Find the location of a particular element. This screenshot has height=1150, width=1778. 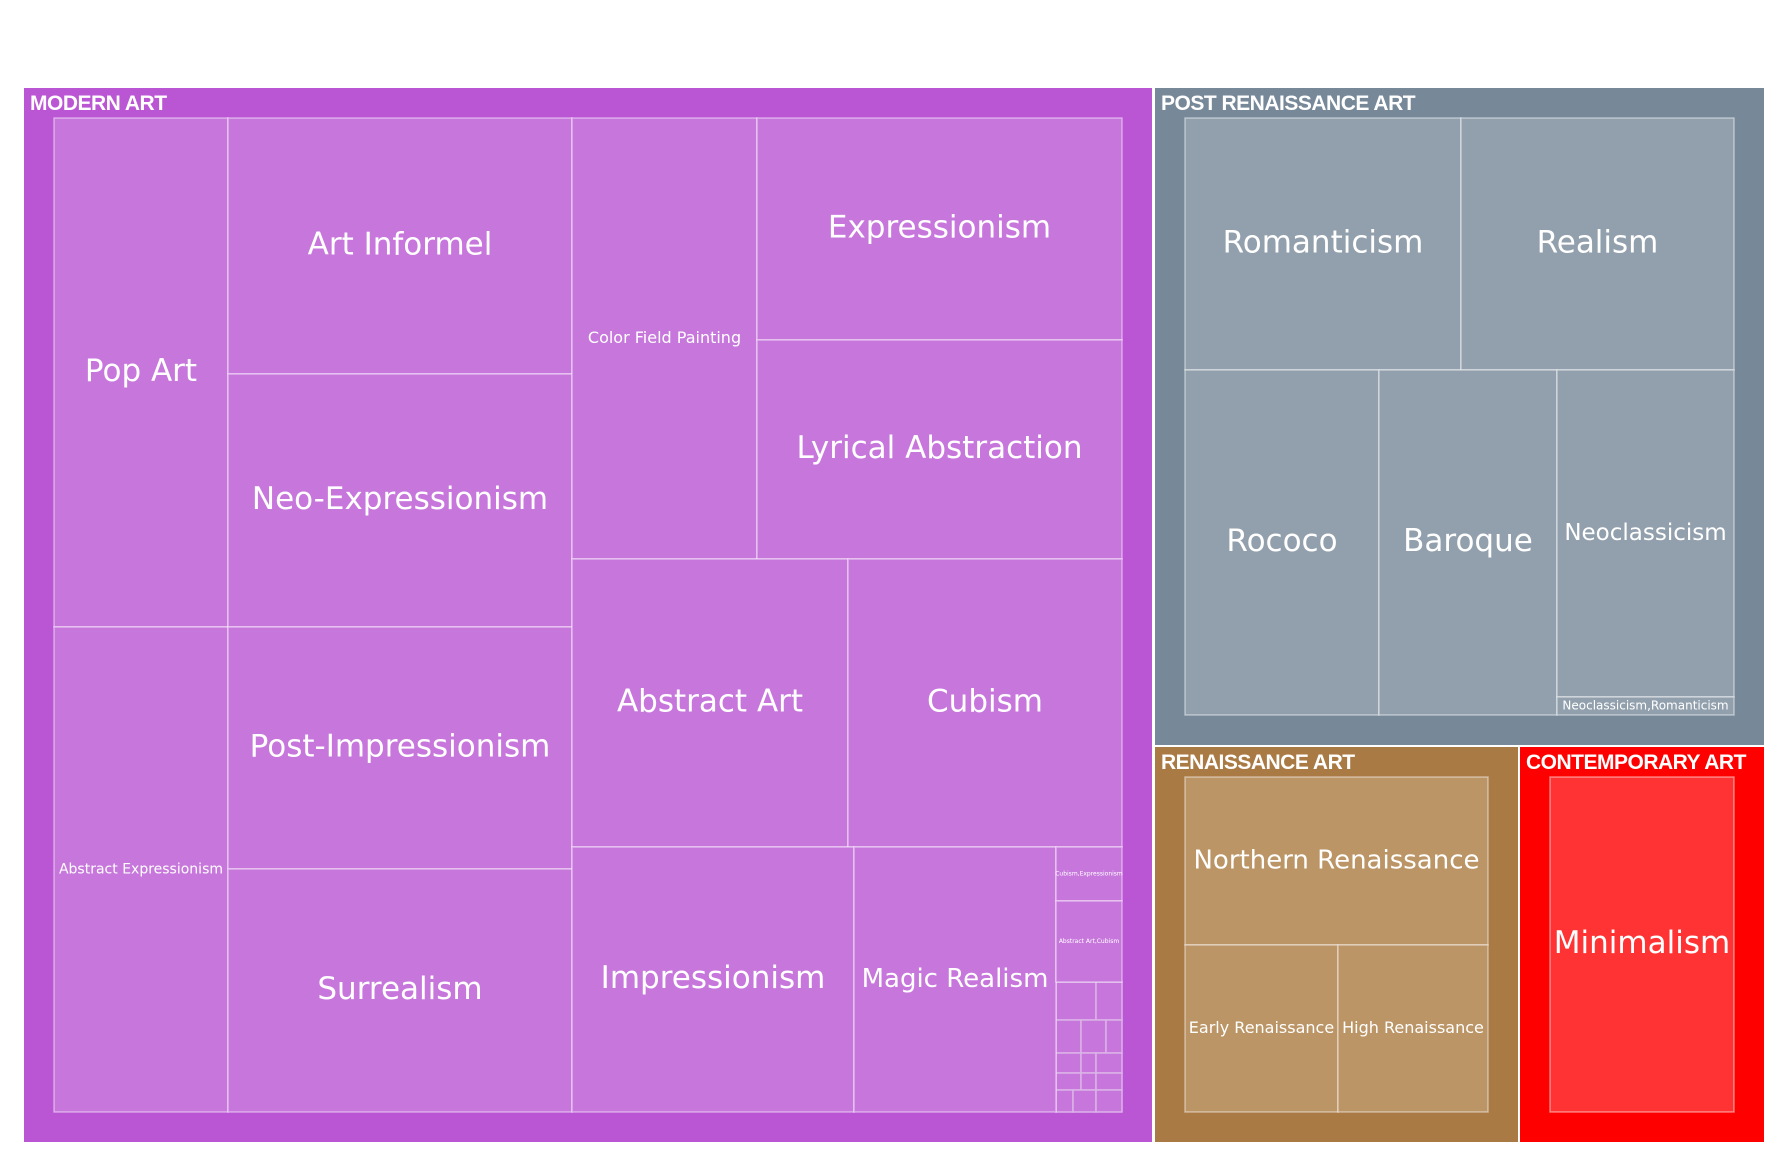

leaf-romanticism: Romanticism is located at coordinates (1323, 244).